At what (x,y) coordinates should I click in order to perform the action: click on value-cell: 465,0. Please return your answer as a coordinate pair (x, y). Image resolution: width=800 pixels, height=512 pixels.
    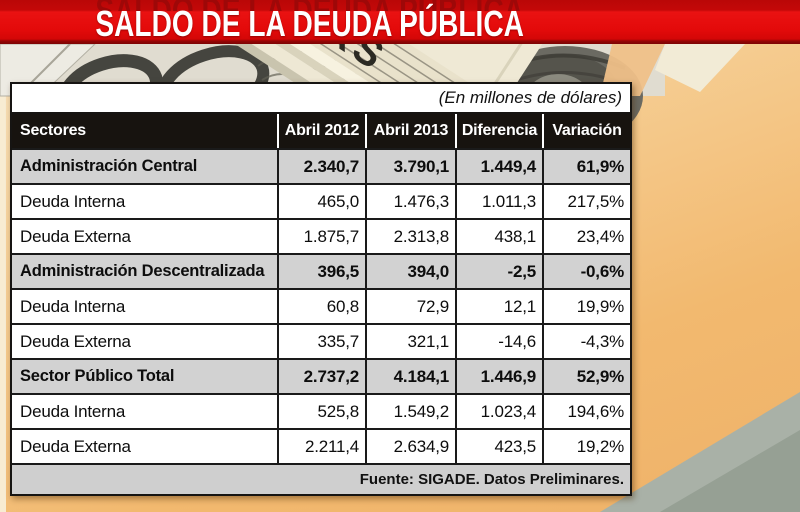
    Looking at the image, I should click on (321, 201).